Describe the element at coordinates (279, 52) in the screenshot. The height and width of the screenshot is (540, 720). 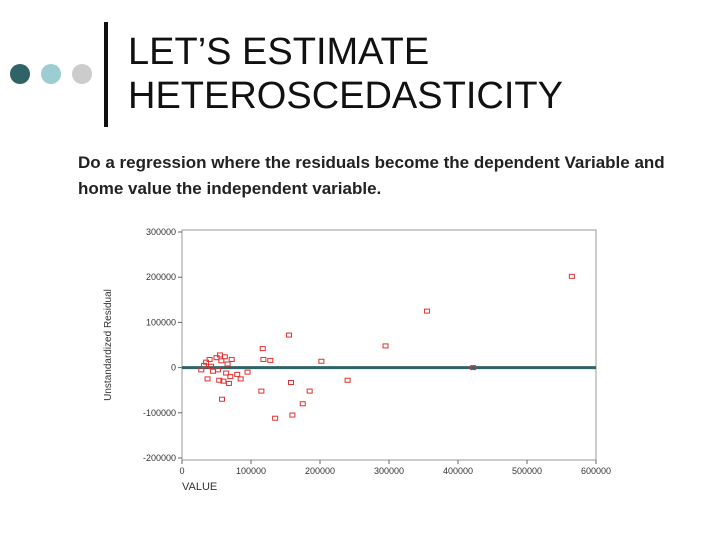
I see `slide-title-line-1: LET’S ESTIMATE` at that location.